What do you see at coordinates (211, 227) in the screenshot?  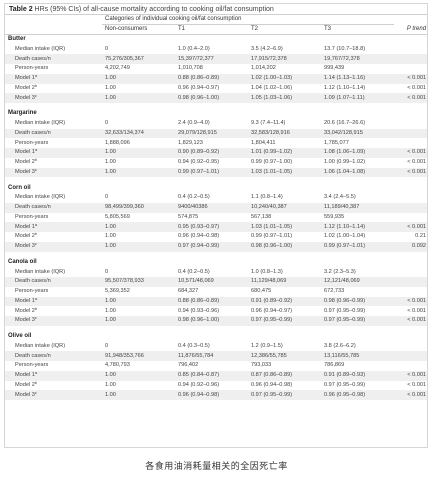 I see `table-cell: 0.95 (0.93–0.97)` at bounding box center [211, 227].